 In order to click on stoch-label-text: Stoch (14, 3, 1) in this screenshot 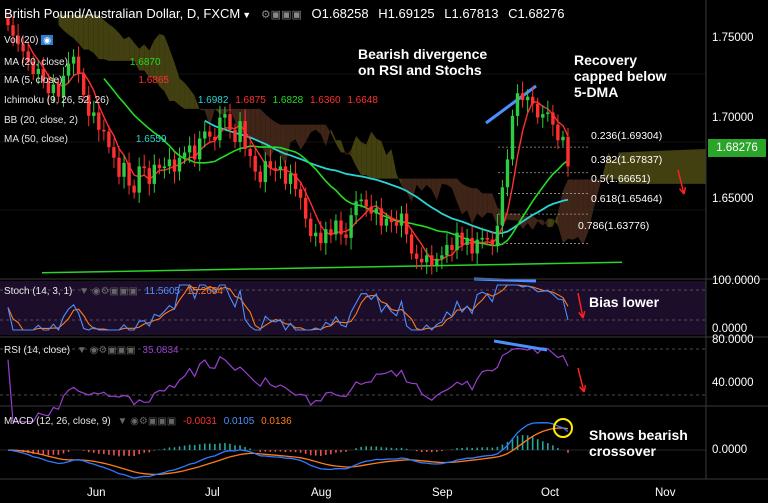, I will do `click(38, 291)`.